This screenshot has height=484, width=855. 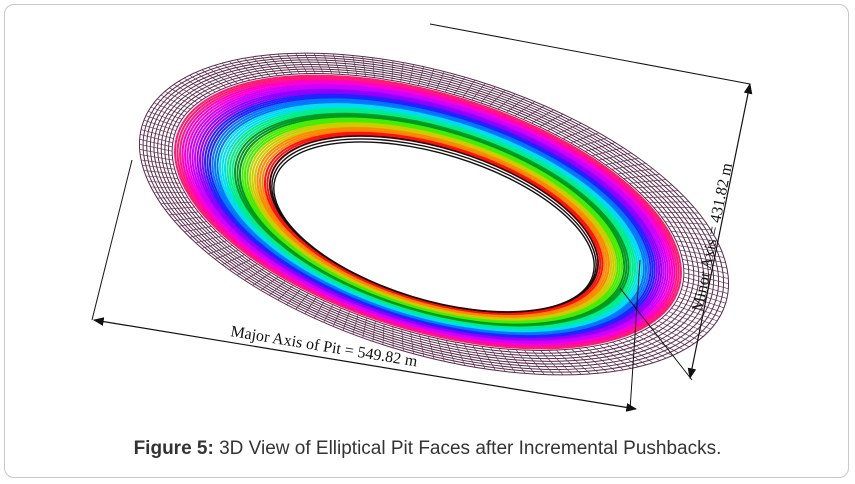 What do you see at coordinates (173, 448) in the screenshot?
I see `figure-caption-label: Figure 5:` at bounding box center [173, 448].